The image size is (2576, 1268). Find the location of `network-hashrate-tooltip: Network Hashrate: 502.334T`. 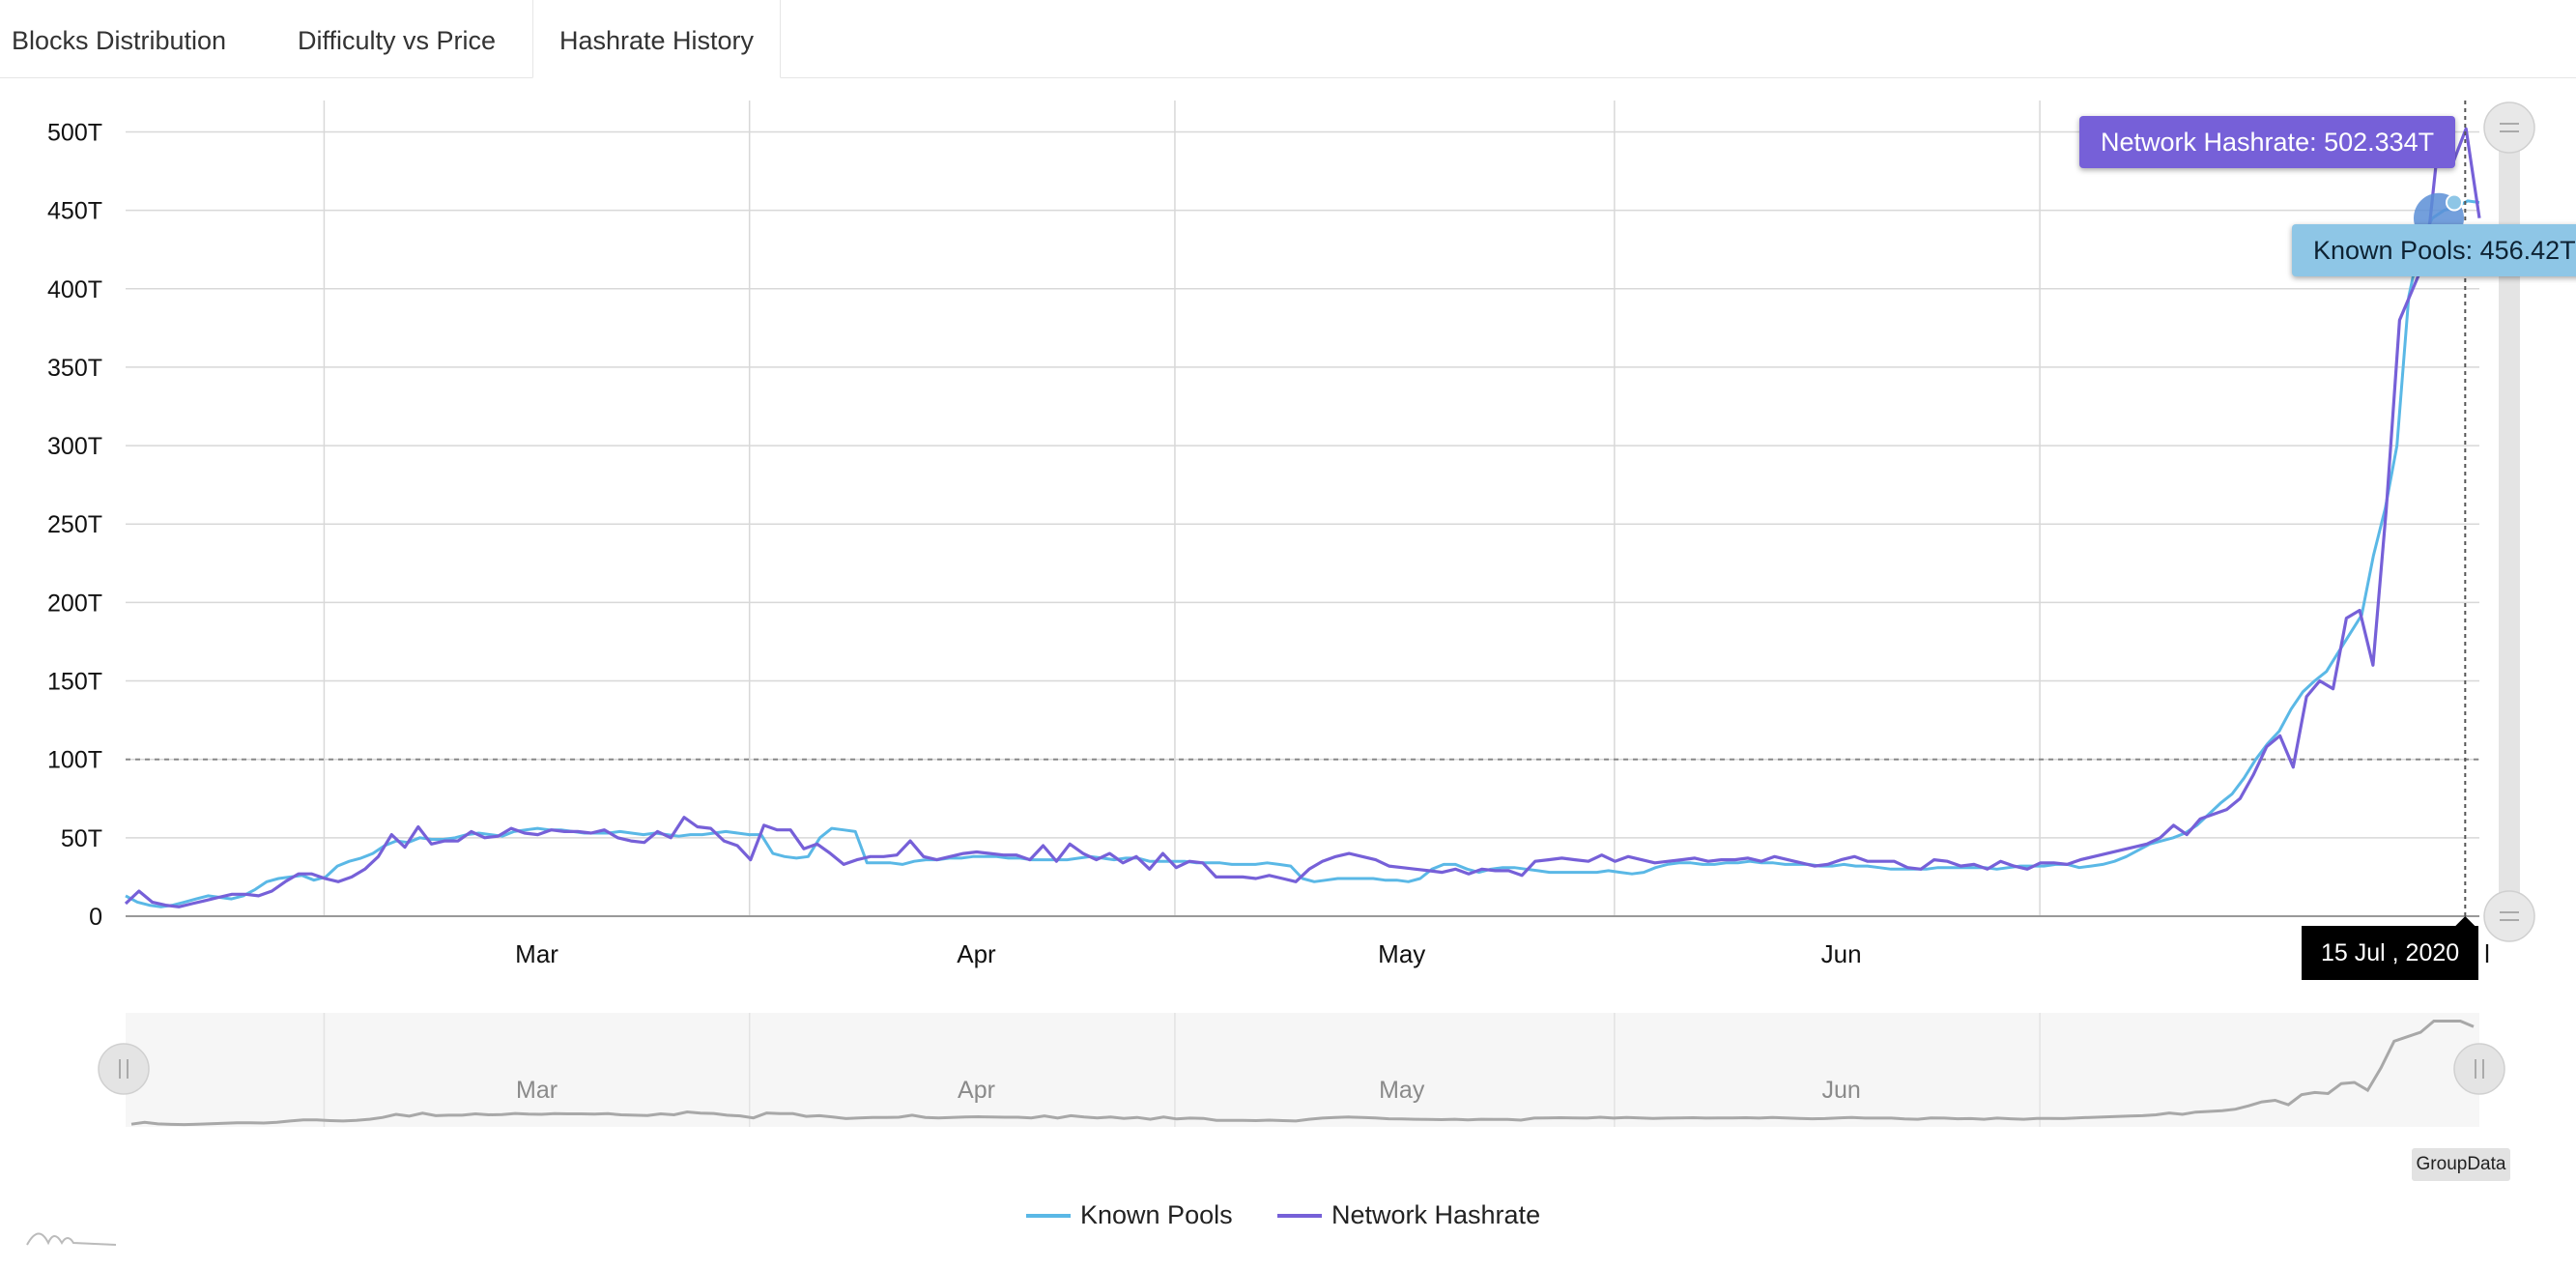

network-hashrate-tooltip: Network Hashrate: 502.334T is located at coordinates (2267, 142).